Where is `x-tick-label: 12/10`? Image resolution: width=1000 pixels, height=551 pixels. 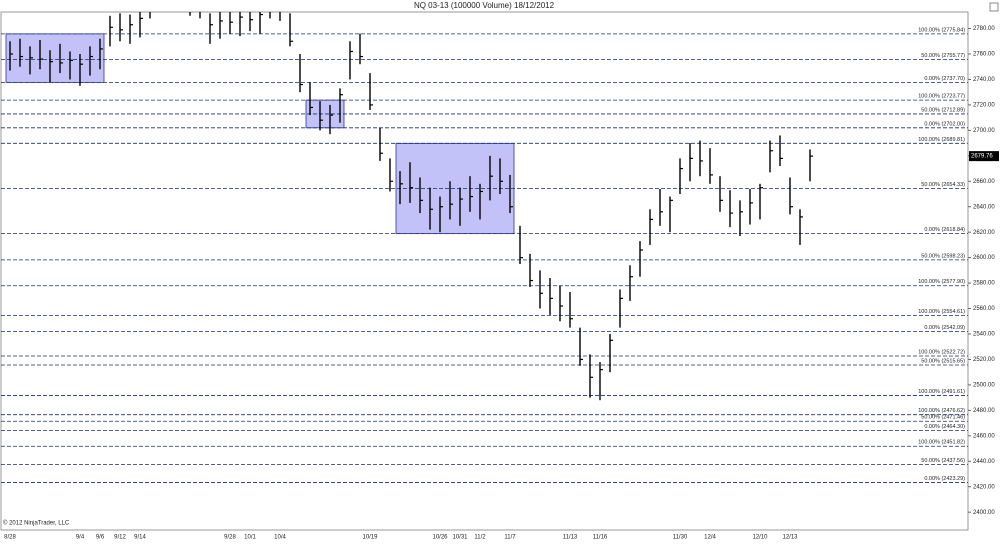
x-tick-label: 12/10 is located at coordinates (760, 538).